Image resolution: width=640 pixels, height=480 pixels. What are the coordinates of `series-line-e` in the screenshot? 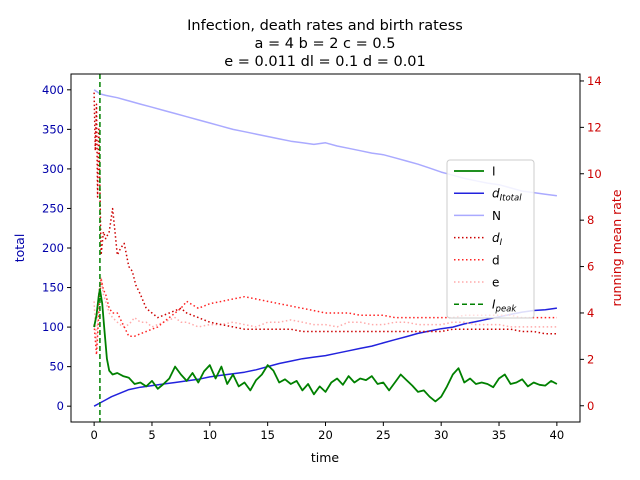 It's located at (325, 313).